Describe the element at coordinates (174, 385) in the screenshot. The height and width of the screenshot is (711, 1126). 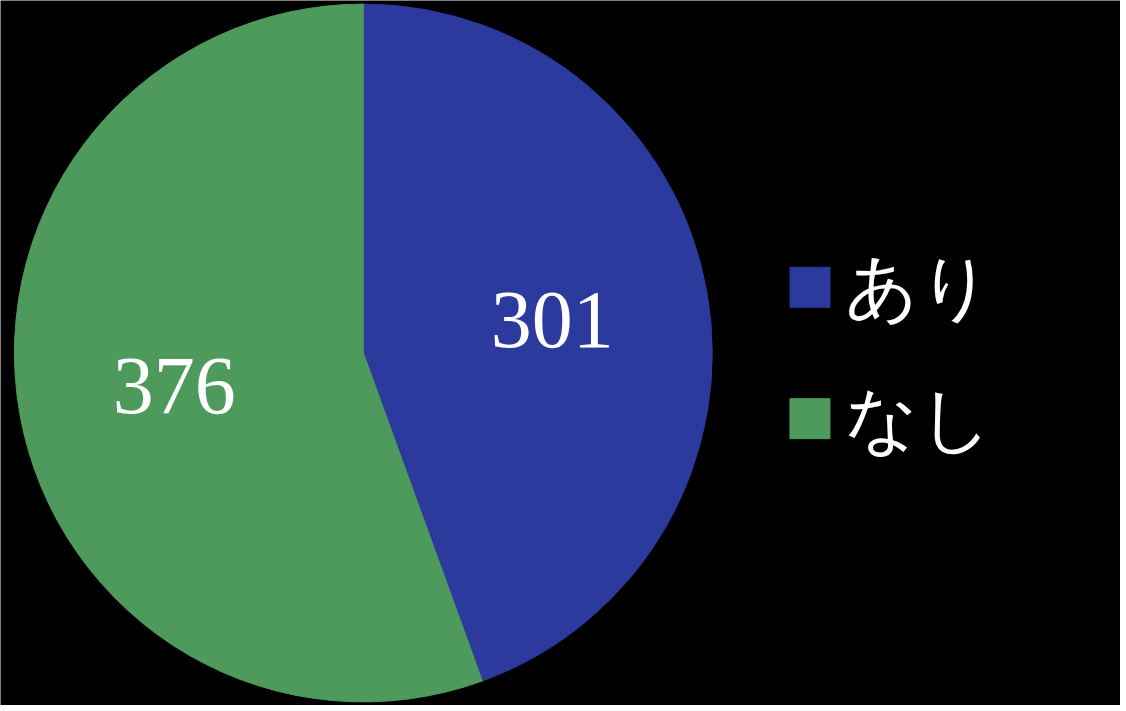
I see `data-label: 376` at that location.